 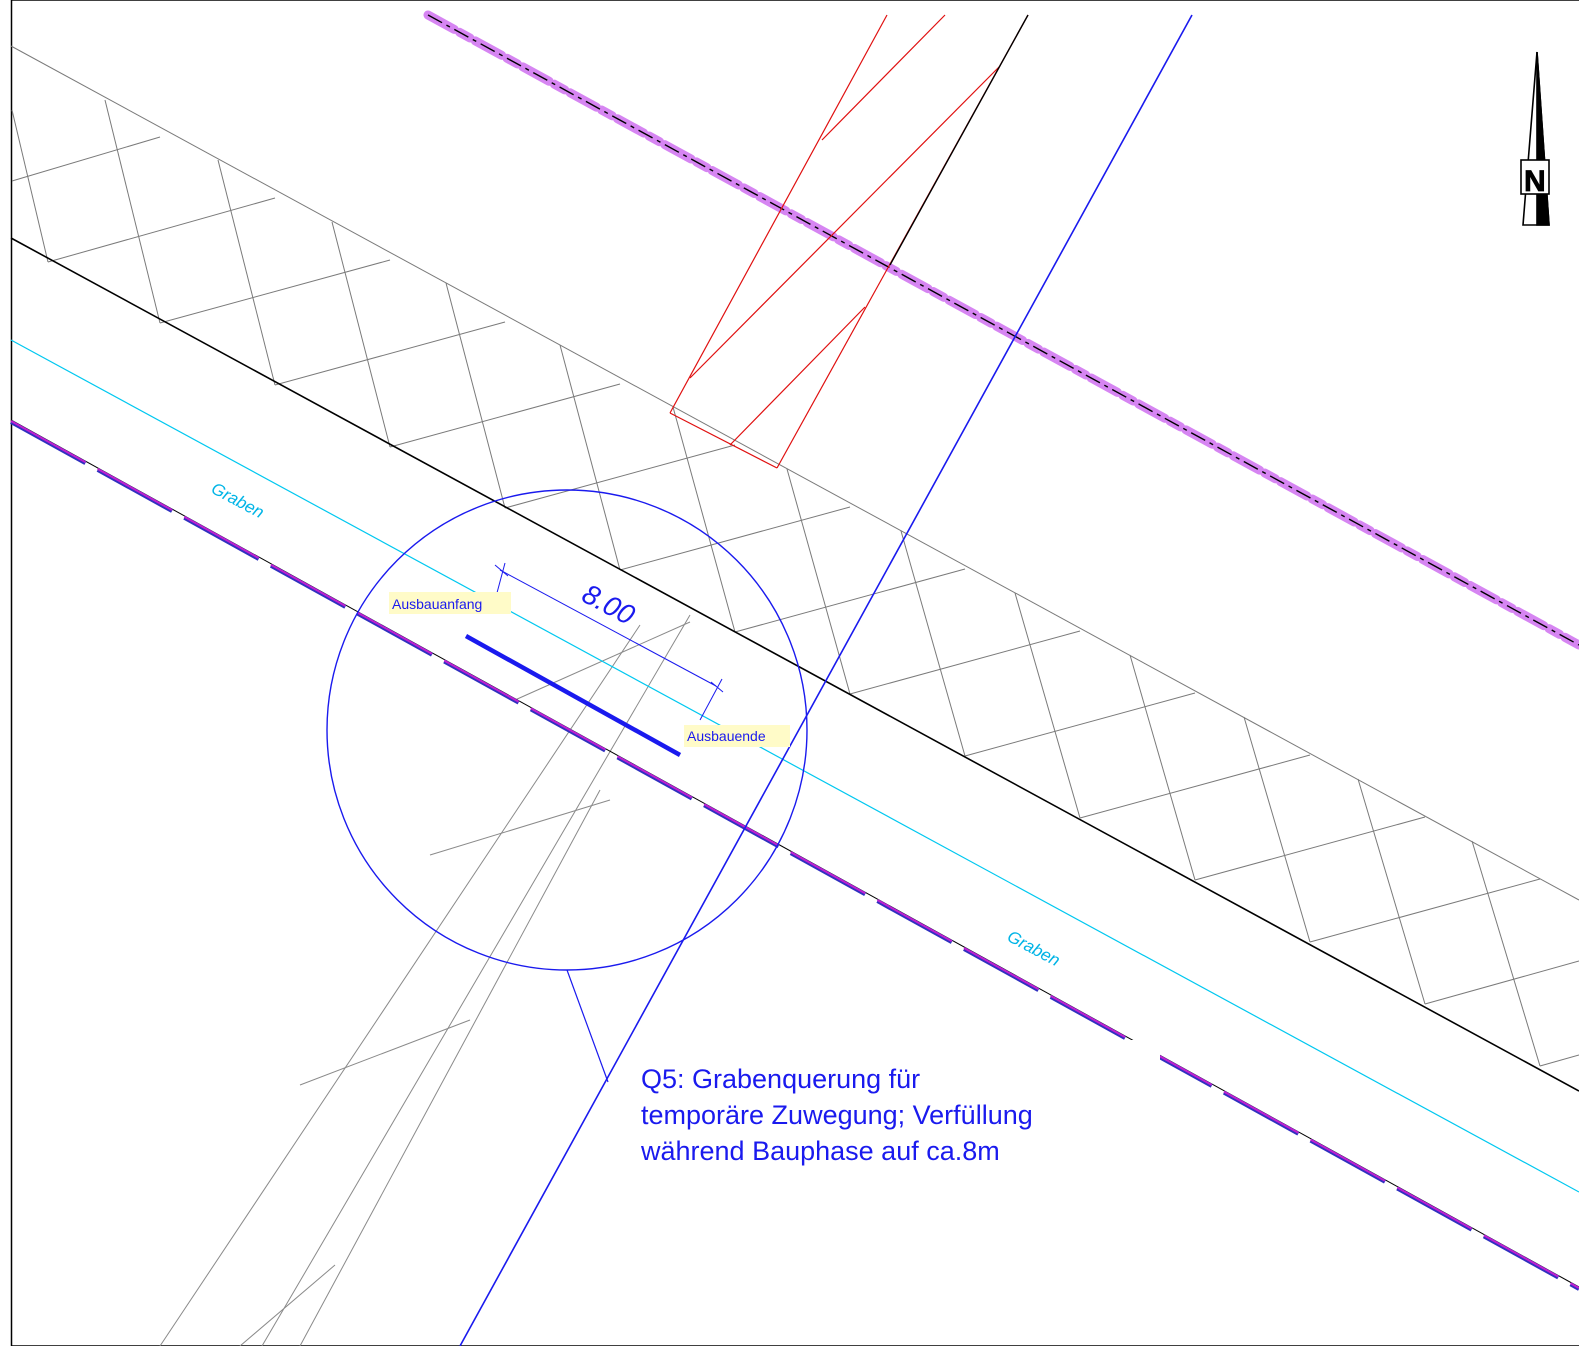 I want to click on leader-line, so click(x=587, y=1026).